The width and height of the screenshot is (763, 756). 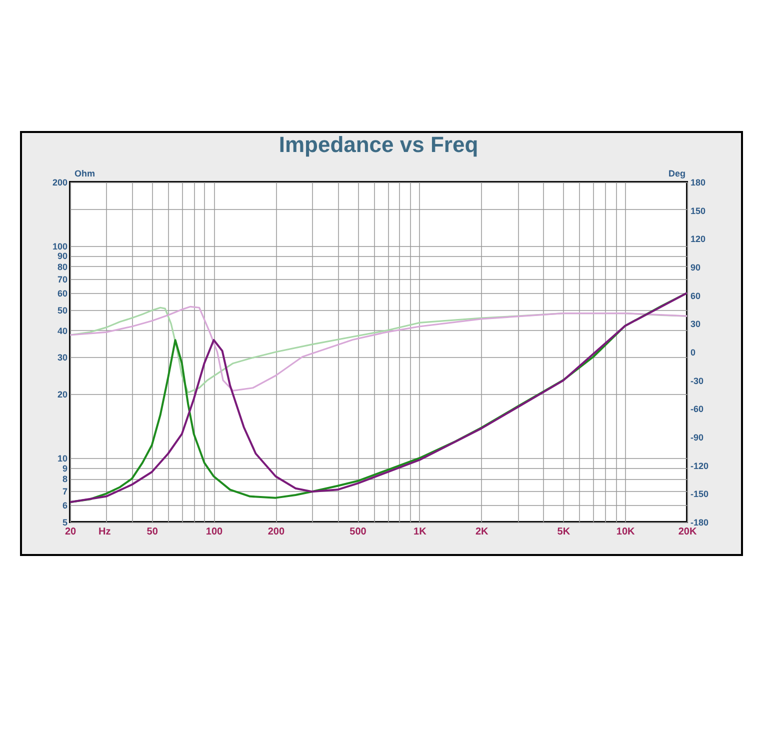 What do you see at coordinates (65, 468) in the screenshot?
I see `y-tick-label: 9` at bounding box center [65, 468].